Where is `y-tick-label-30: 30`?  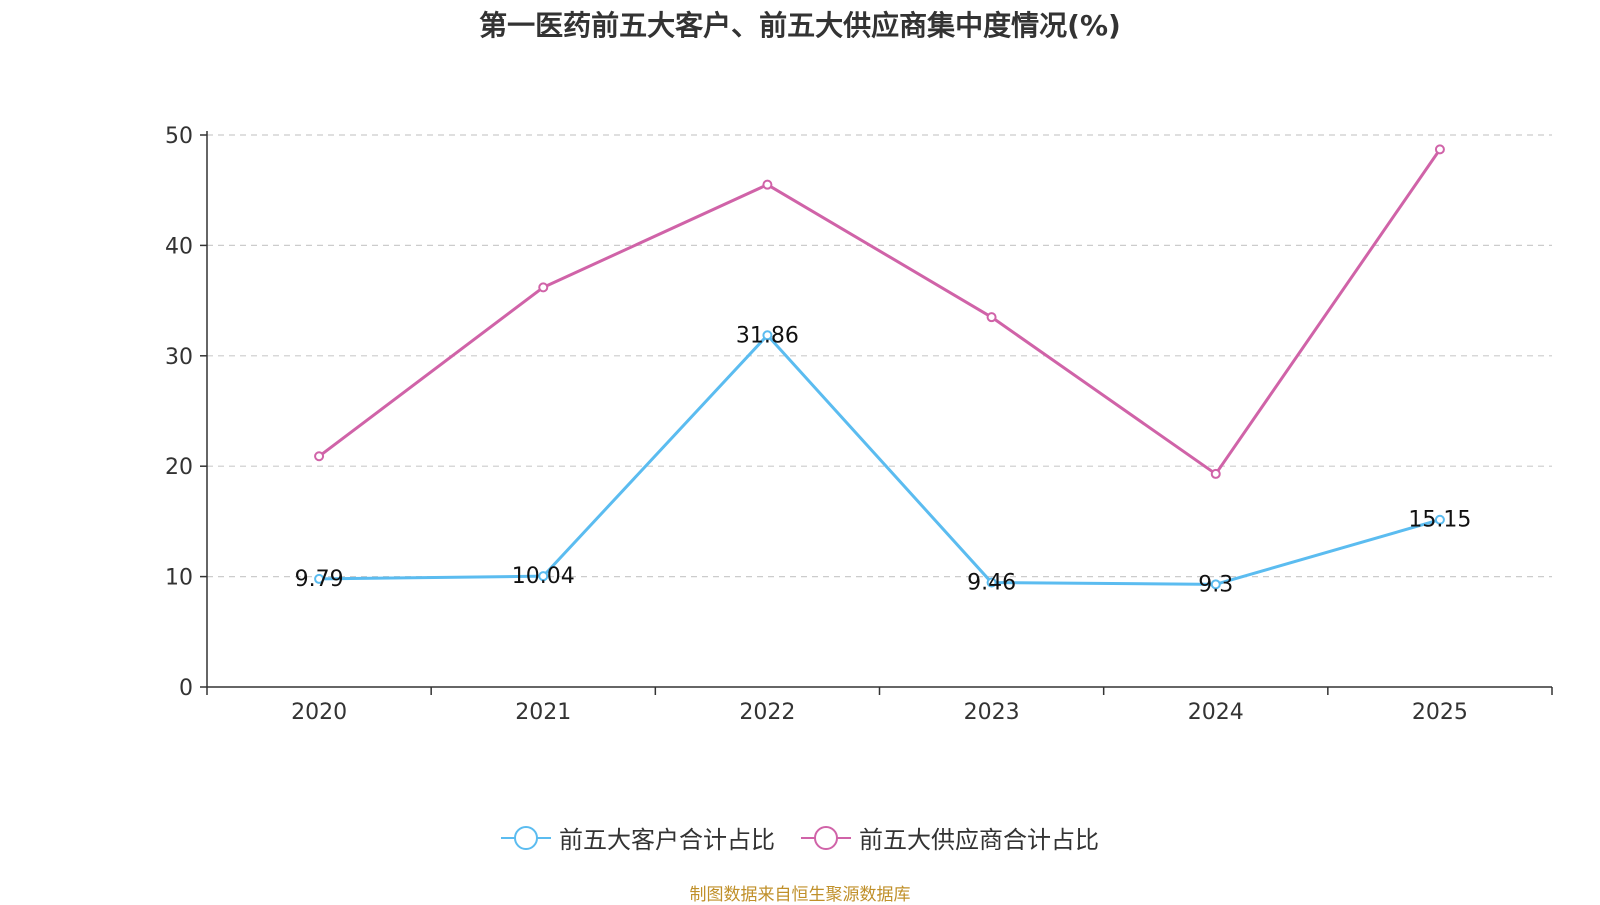 y-tick-label-30: 30 is located at coordinates (179, 357).